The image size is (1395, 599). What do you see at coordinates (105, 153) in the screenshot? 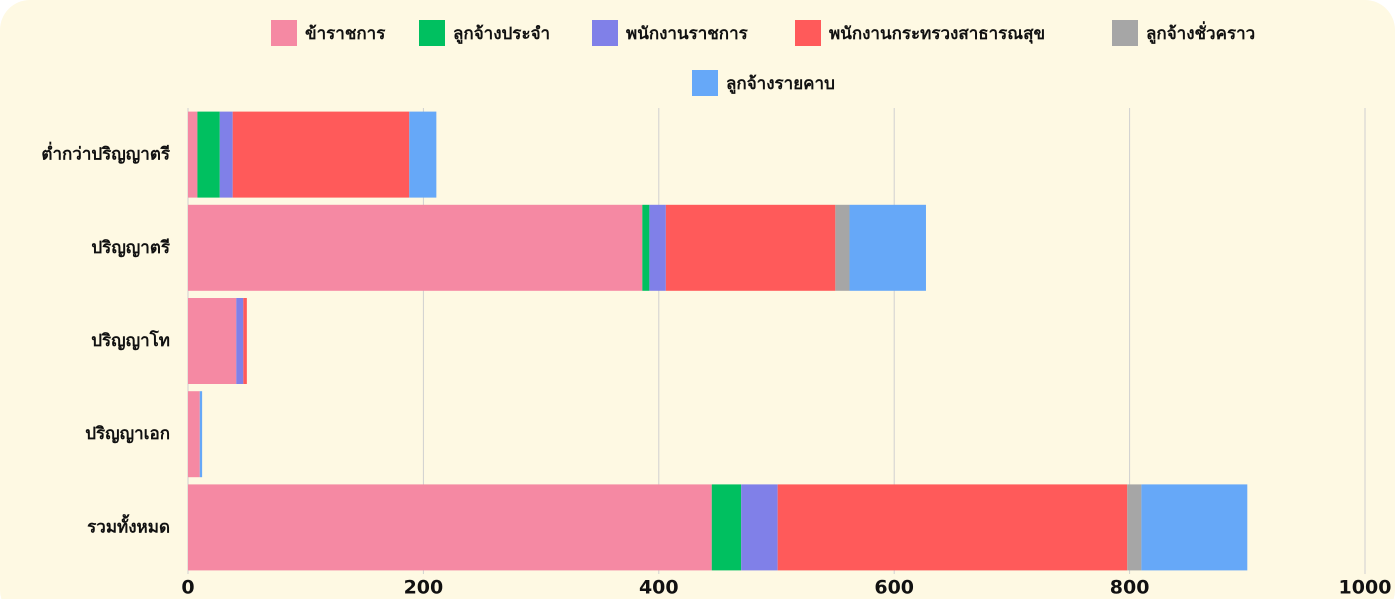
I see `y-tick-label: ต่ำกว่าปริญญาตรี` at bounding box center [105, 153].